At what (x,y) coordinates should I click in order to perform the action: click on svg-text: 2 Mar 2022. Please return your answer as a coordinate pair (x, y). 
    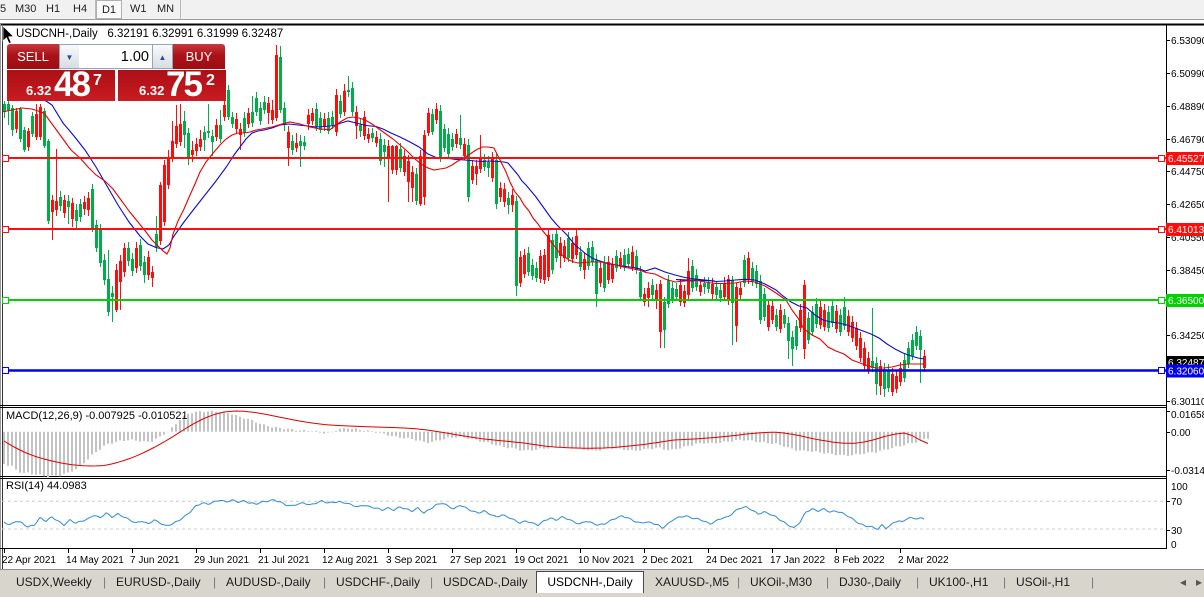
    Looking at the image, I should click on (923, 560).